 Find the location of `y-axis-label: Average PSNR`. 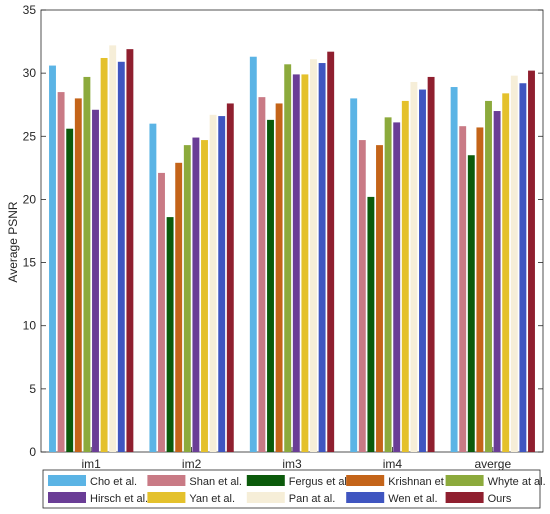

y-axis-label: Average PSNR is located at coordinates (13, 241).